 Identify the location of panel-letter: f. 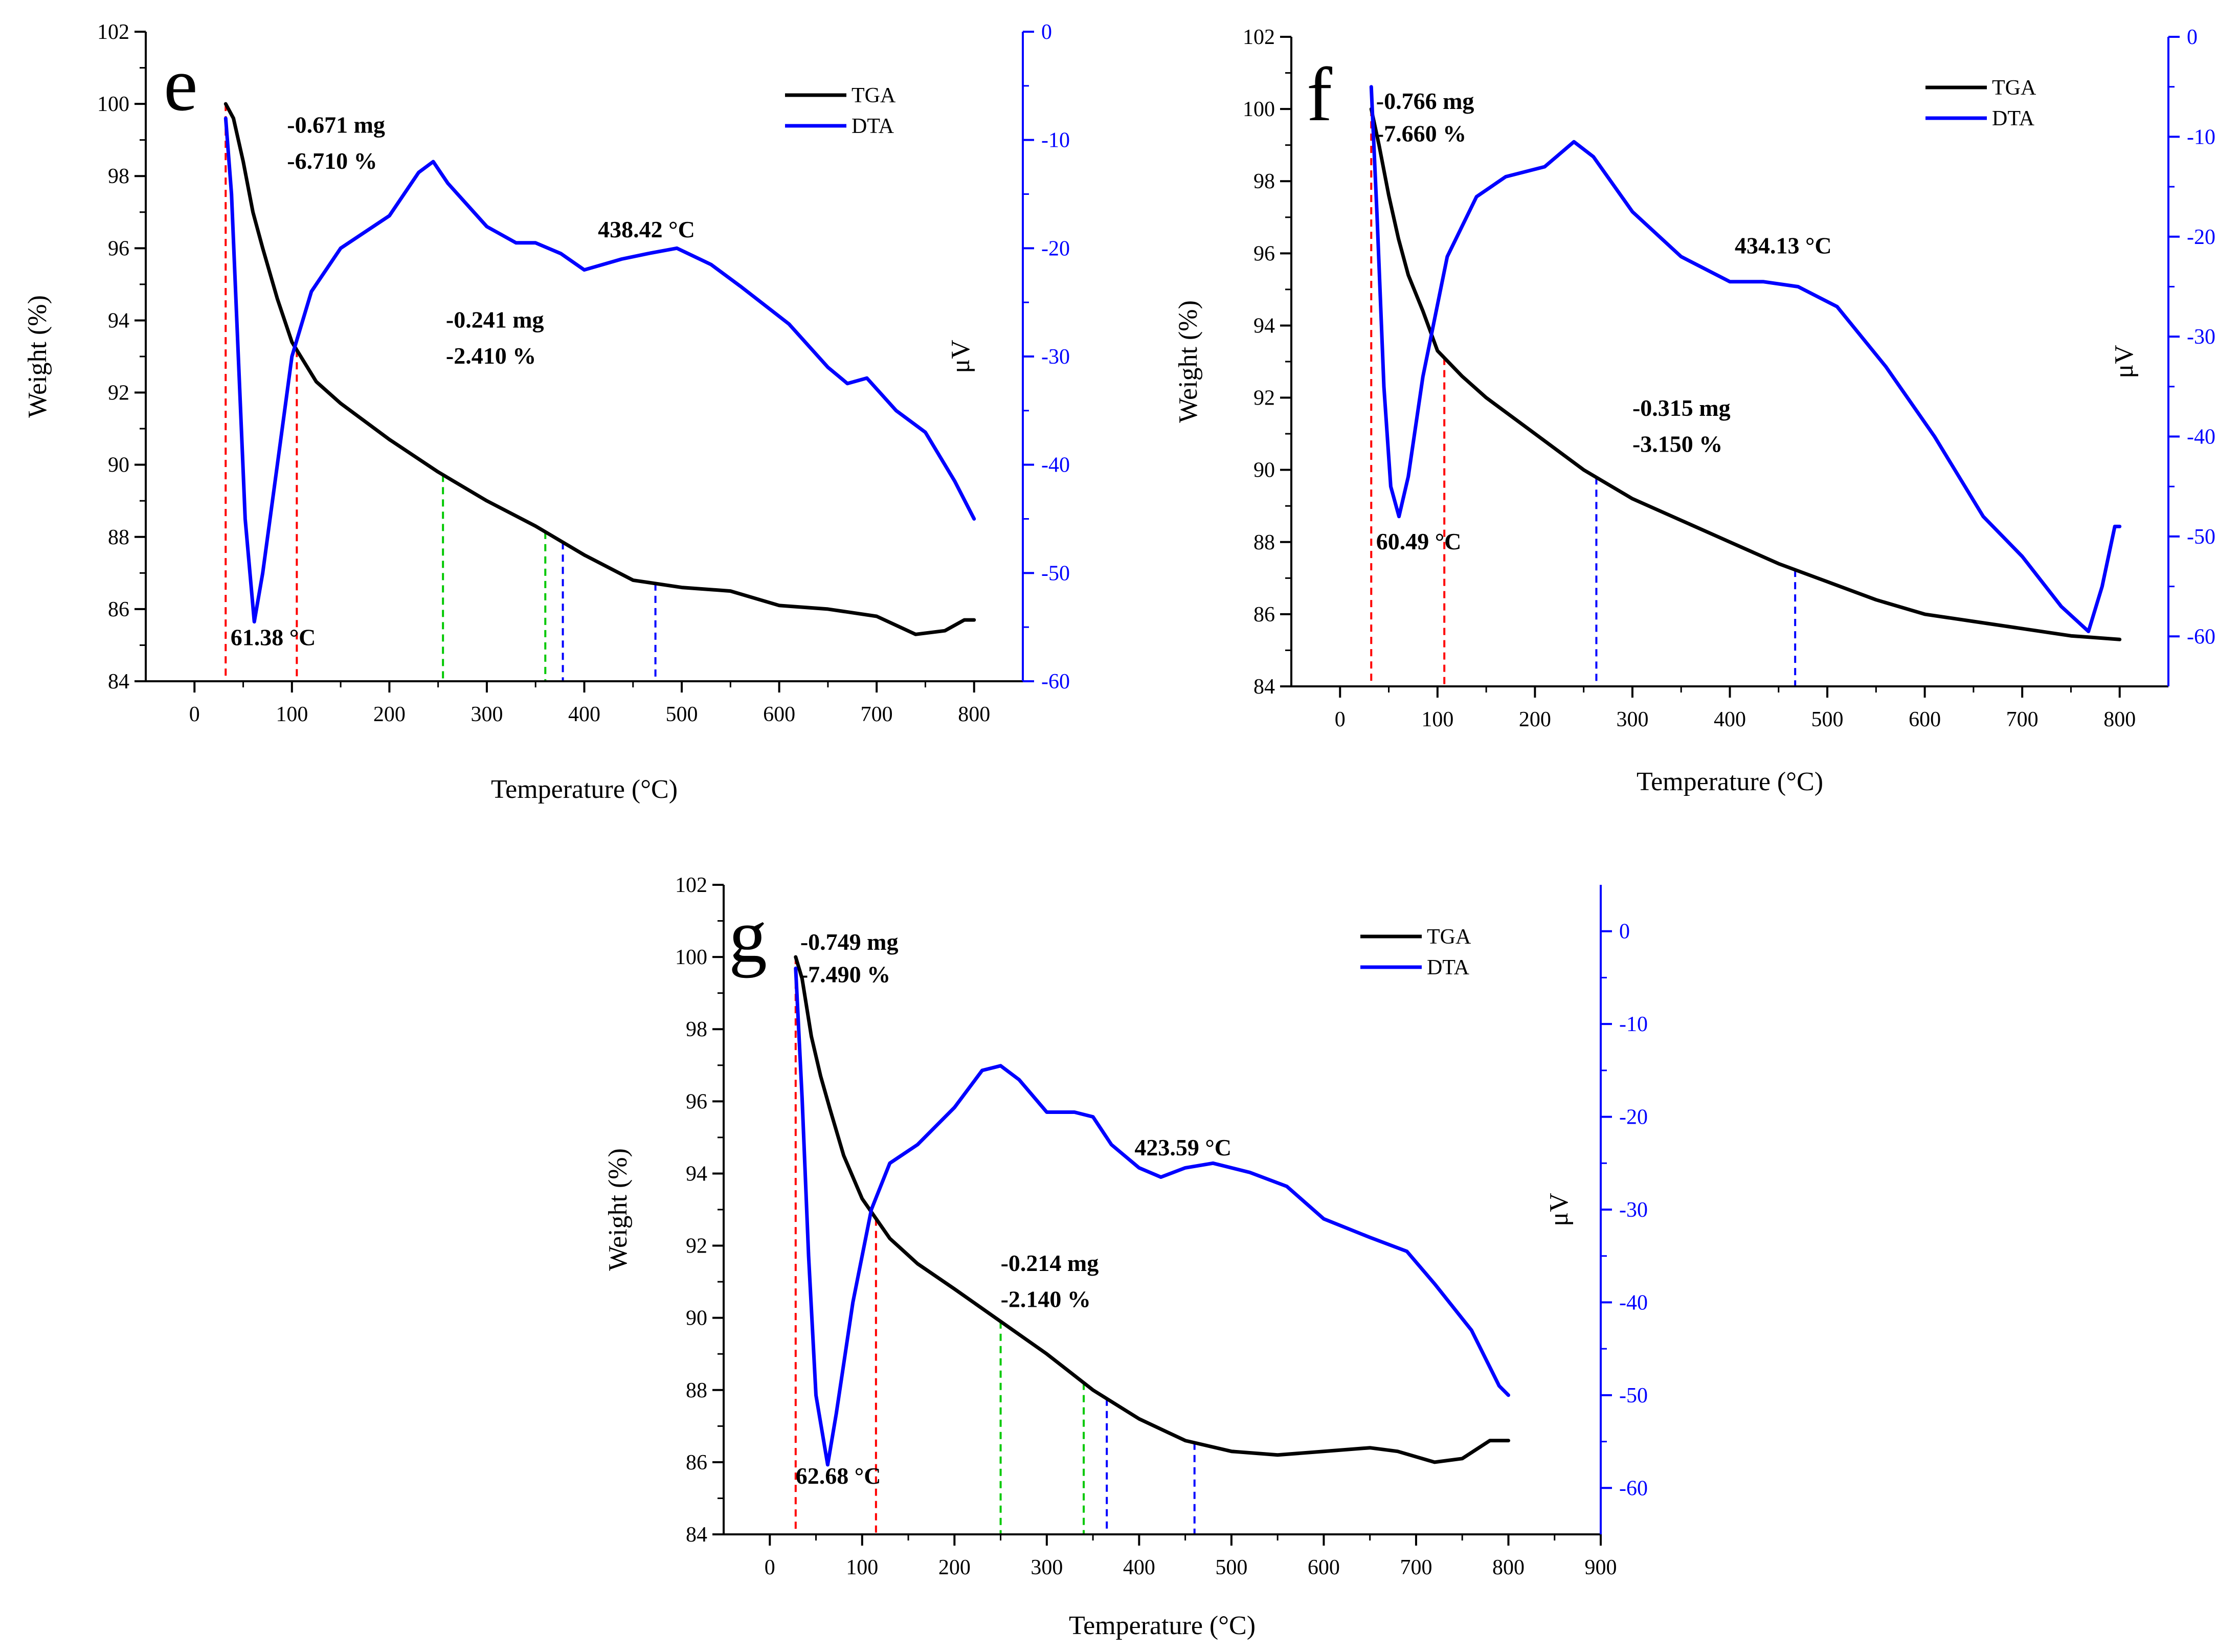
(1319, 94).